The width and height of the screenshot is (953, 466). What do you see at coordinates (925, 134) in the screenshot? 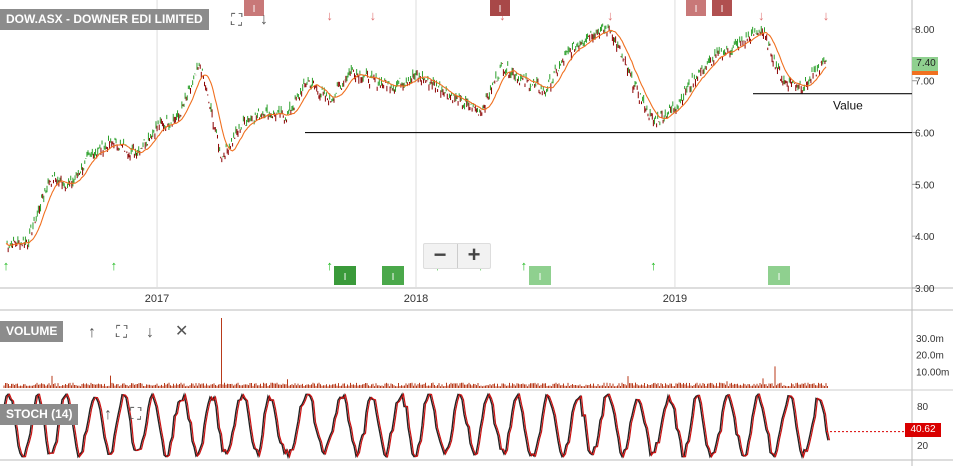
I see `y-tick-label: 6.00` at bounding box center [925, 134].